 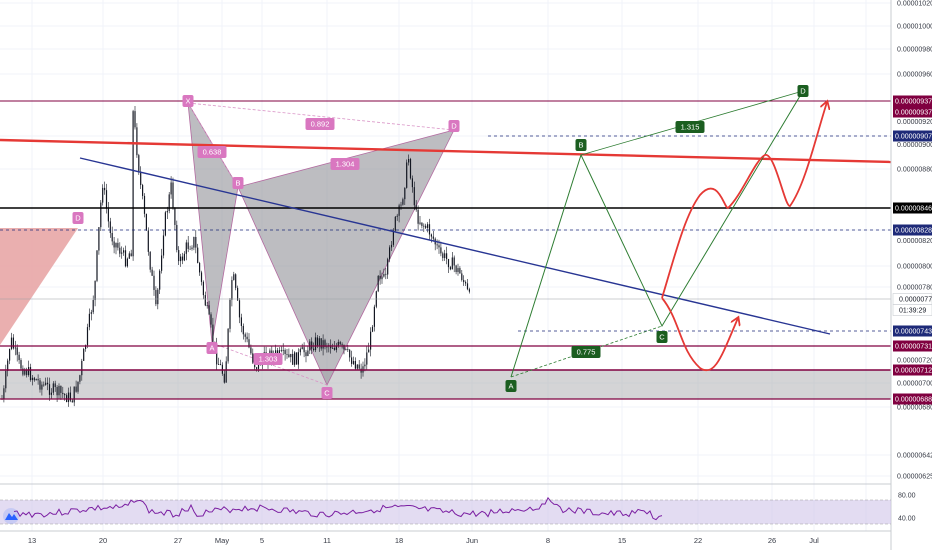 I want to click on x-tick-label: 5, so click(x=262, y=540).